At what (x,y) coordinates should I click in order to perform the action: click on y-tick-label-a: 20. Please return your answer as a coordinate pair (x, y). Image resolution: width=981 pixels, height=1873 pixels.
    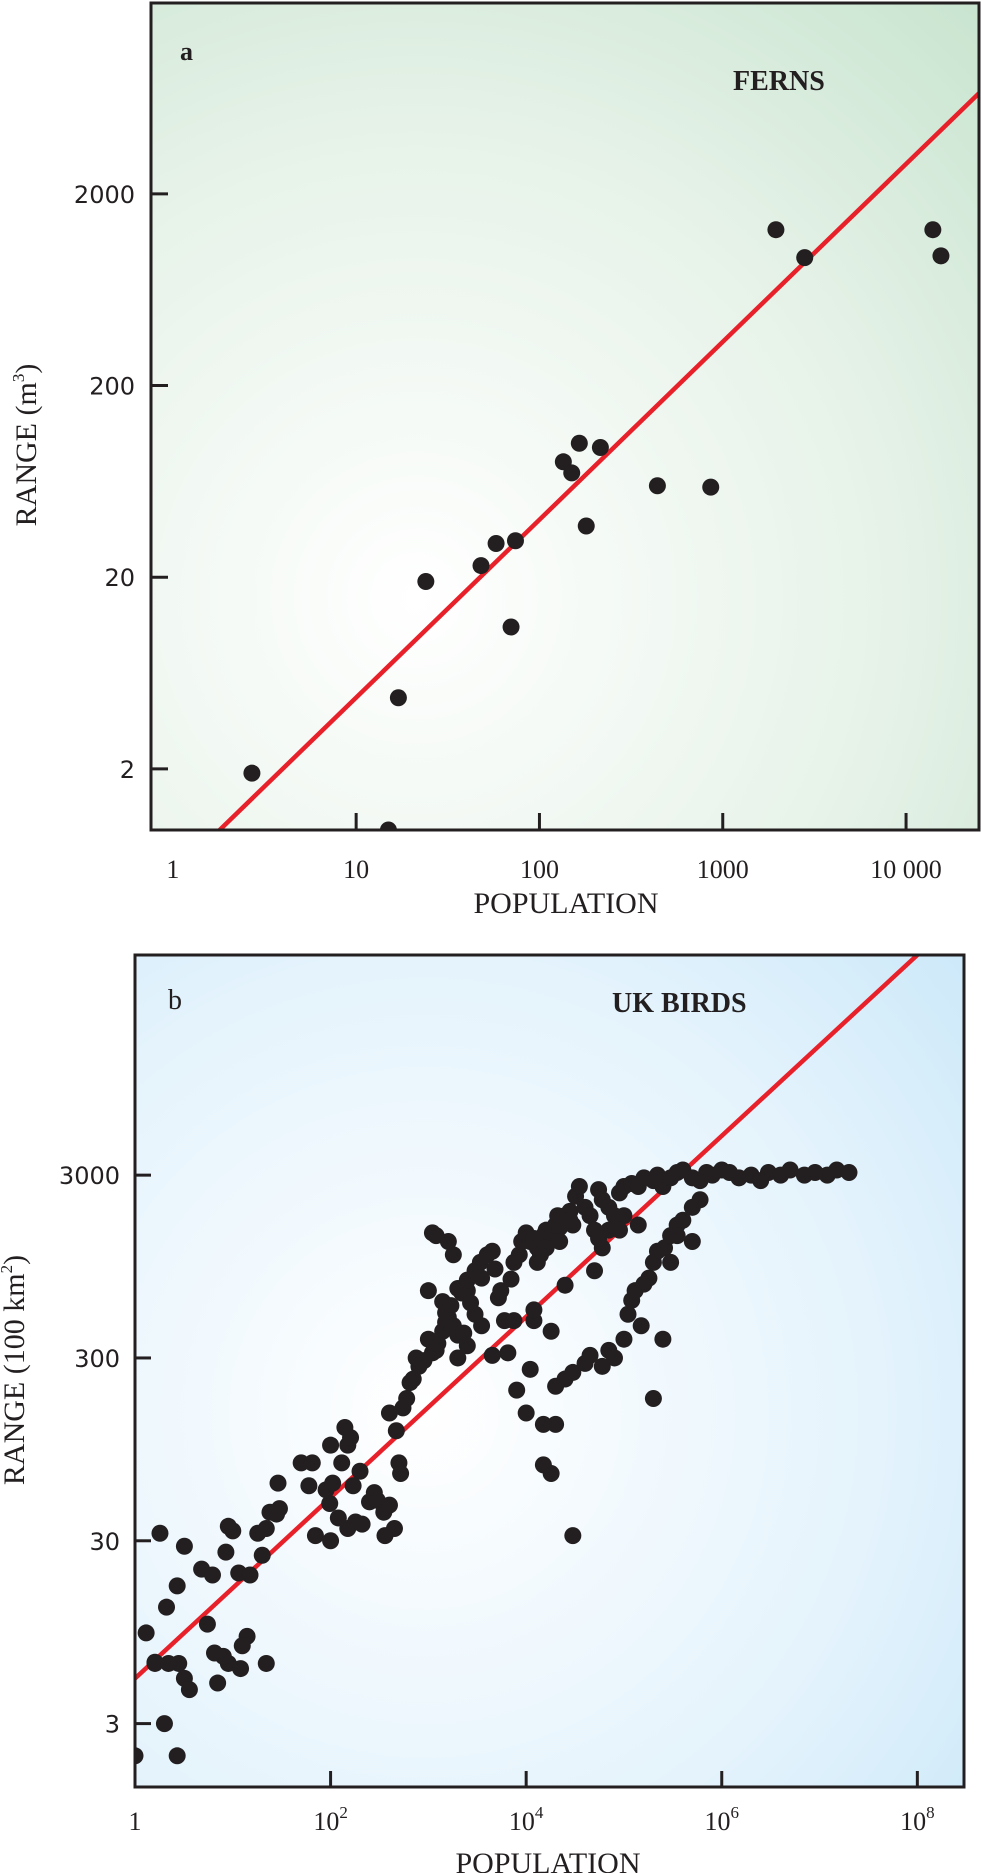
    Looking at the image, I should click on (119, 578).